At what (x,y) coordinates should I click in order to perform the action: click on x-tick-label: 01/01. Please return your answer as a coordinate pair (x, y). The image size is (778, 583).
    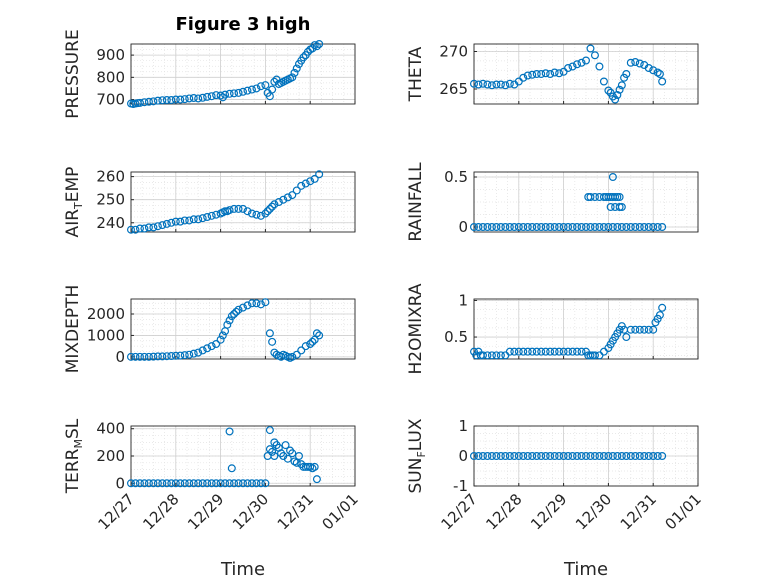
    Looking at the image, I should click on (340, 511).